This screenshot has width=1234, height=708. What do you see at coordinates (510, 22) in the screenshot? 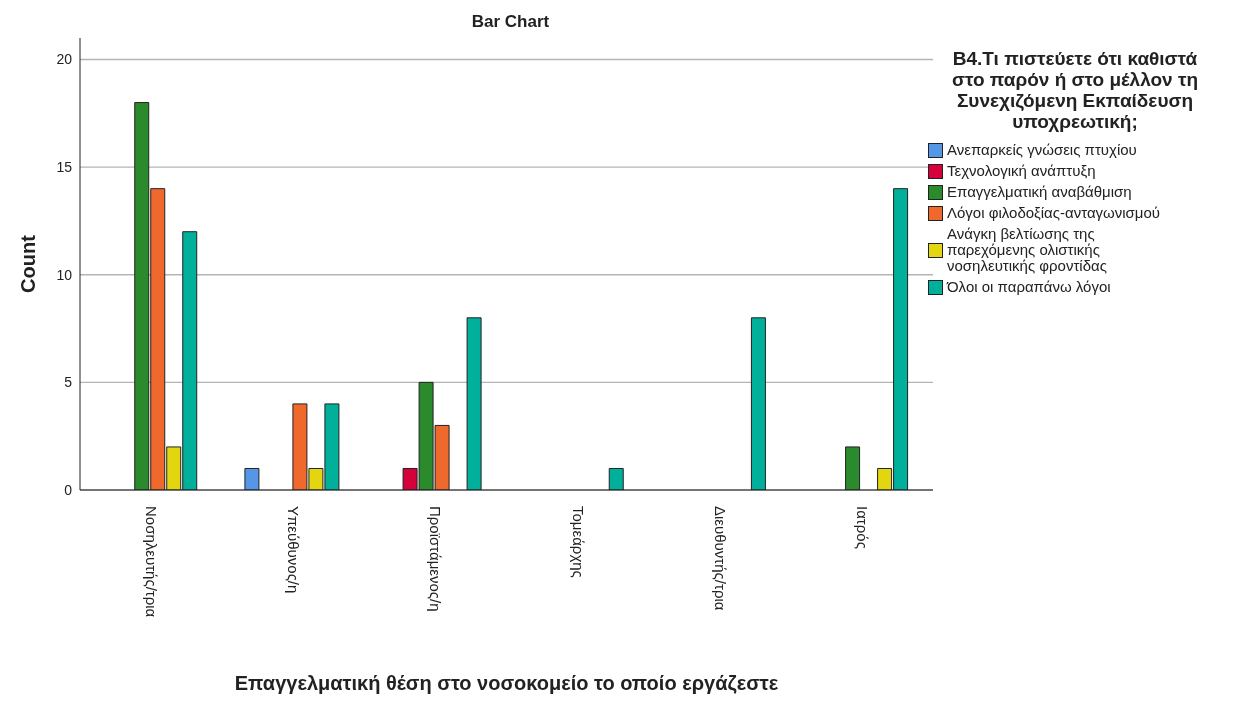
I see `chart-title: Bar Chart` at bounding box center [510, 22].